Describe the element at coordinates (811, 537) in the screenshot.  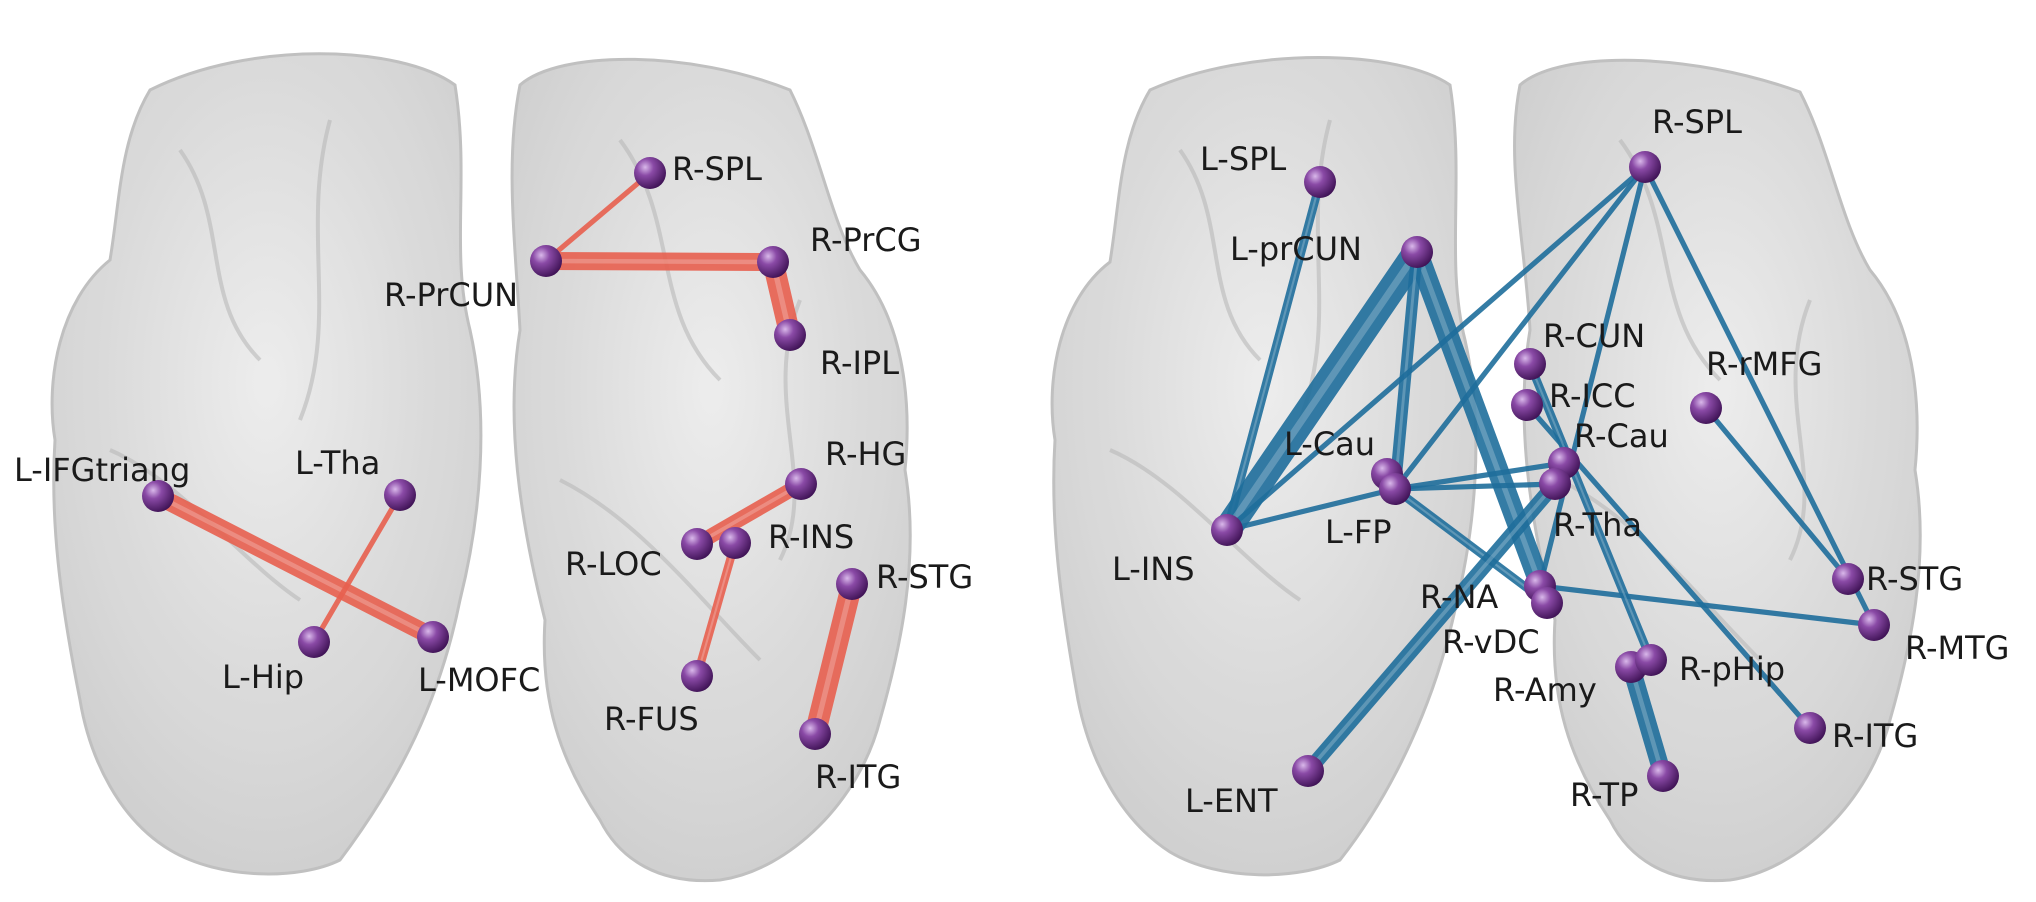
I see `node-label-left-r-ins: R-INS` at that location.